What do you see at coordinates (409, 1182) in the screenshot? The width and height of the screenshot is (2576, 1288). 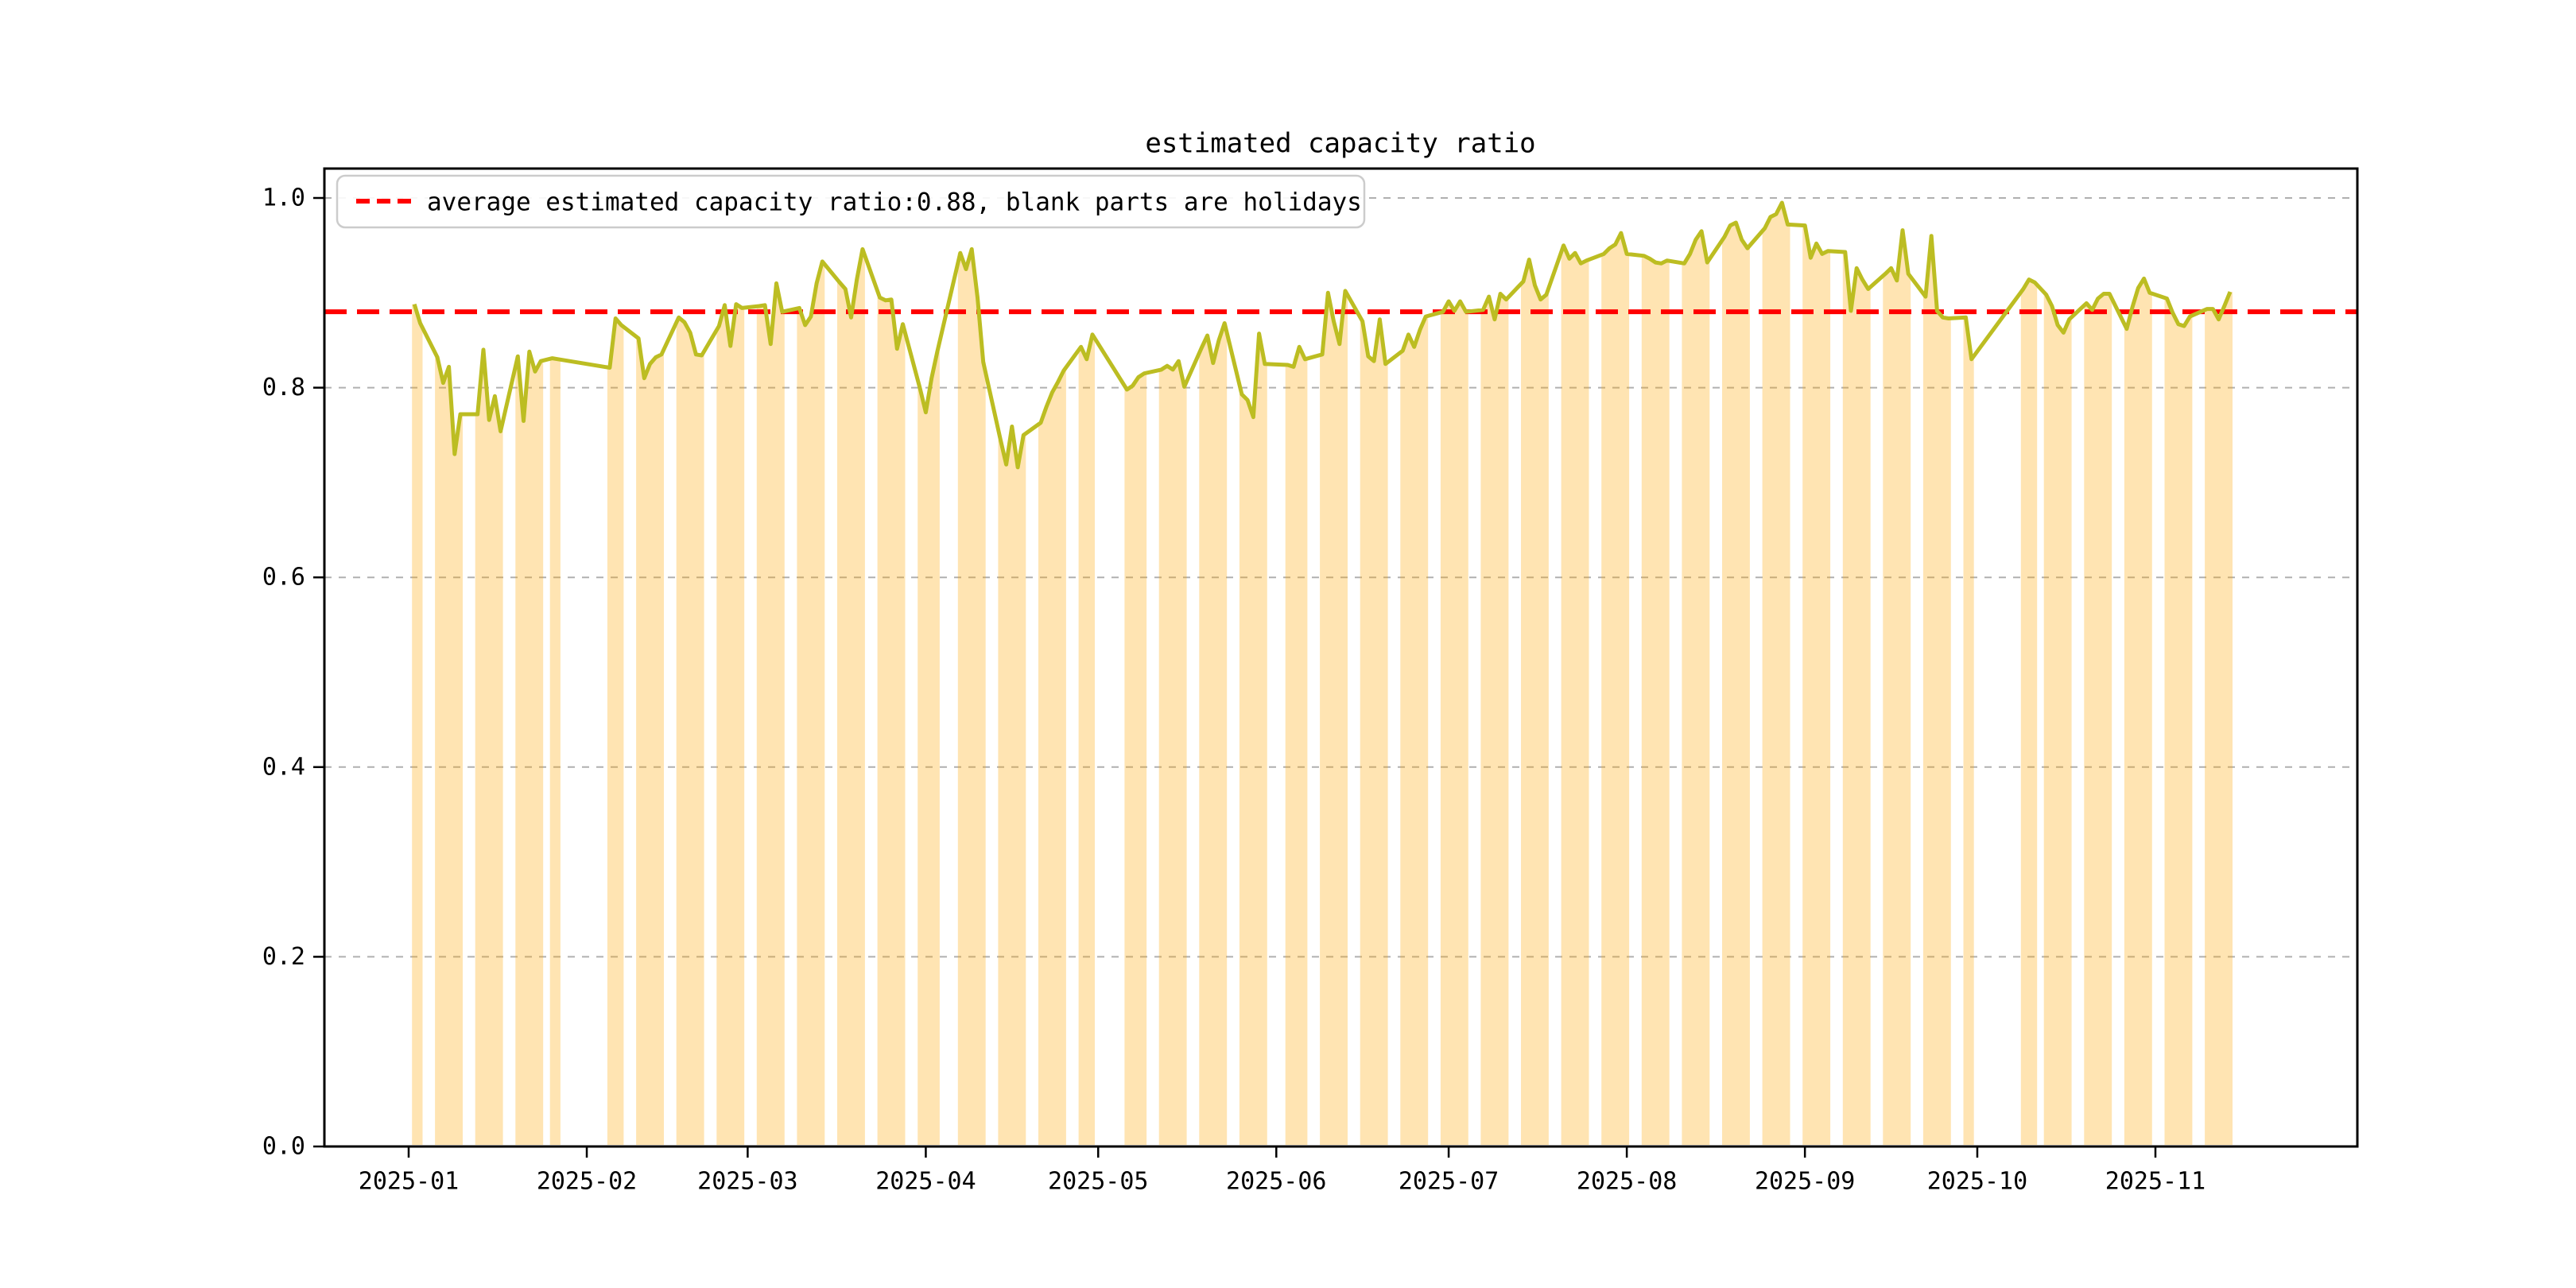 I see `x-tick-label: 2025-01` at bounding box center [409, 1182].